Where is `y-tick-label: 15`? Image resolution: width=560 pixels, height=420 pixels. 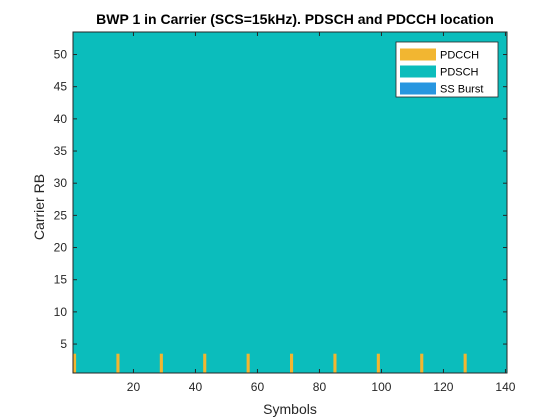
y-tick-label: 15 is located at coordinates (61, 280).